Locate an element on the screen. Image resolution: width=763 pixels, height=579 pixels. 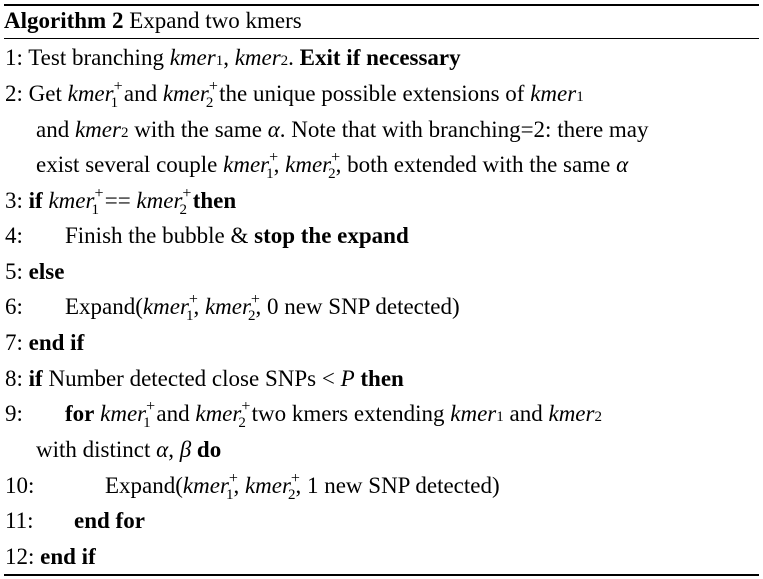
algorithm-line-9-cont: with distinct α, β do is located at coordinates (128, 450).